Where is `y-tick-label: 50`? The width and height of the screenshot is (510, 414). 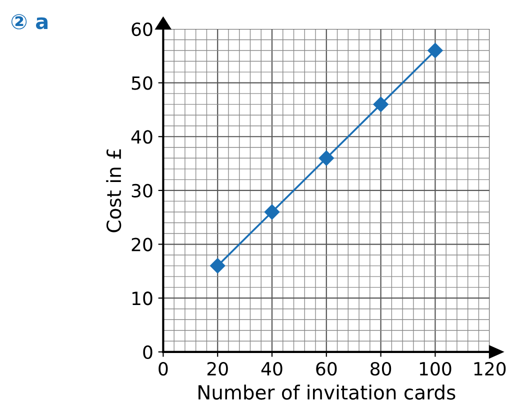 y-tick-label: 50 is located at coordinates (142, 83).